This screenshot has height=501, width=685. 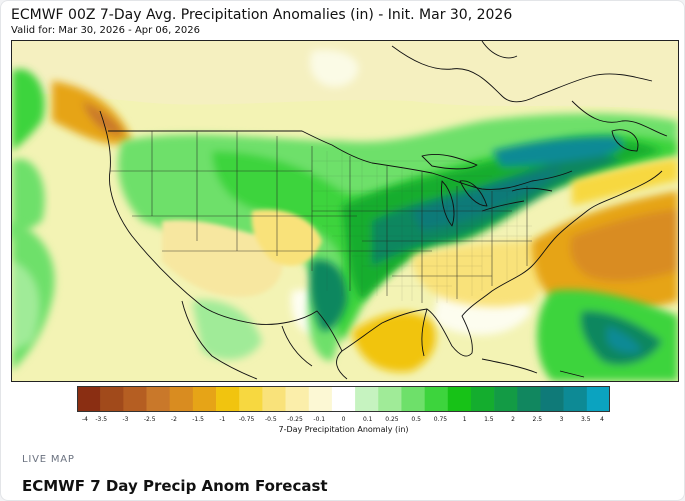 What do you see at coordinates (489, 419) in the screenshot?
I see `legend-tick-label: 1.5` at bounding box center [489, 419].